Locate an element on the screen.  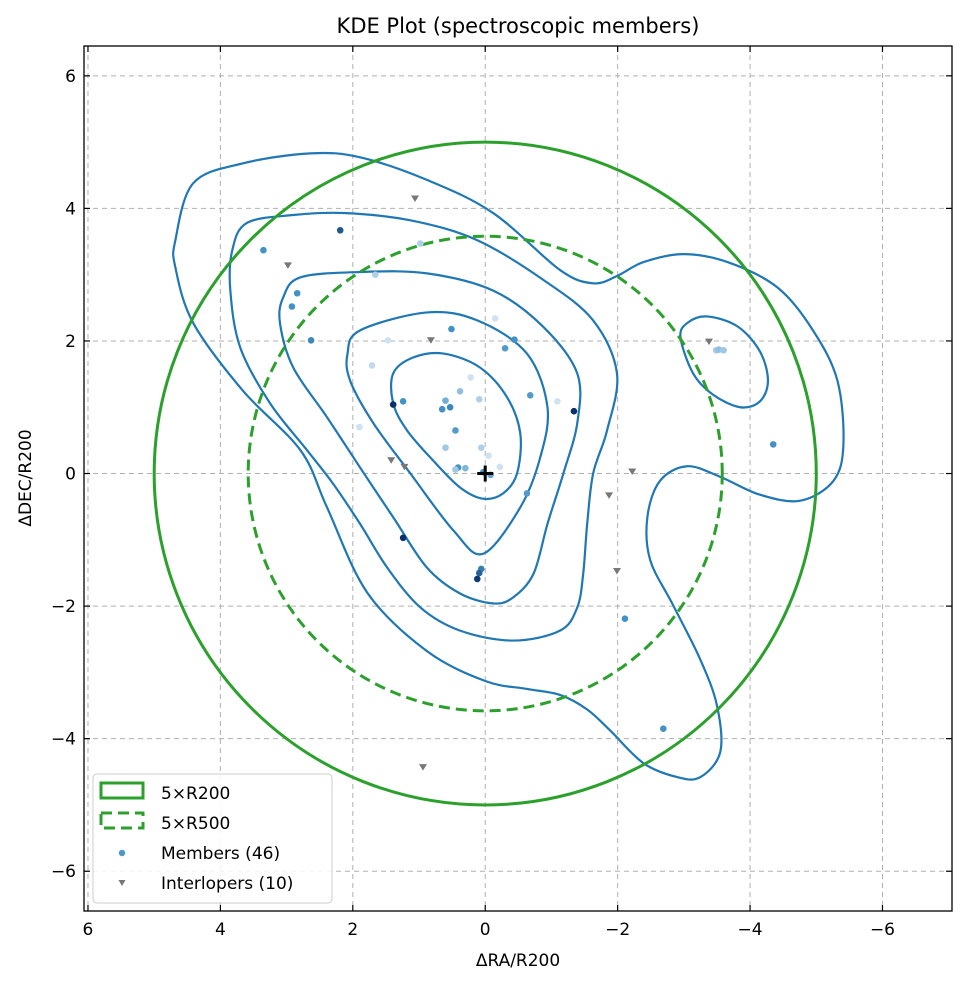
y-tick-label: −4 is located at coordinates (63, 740).